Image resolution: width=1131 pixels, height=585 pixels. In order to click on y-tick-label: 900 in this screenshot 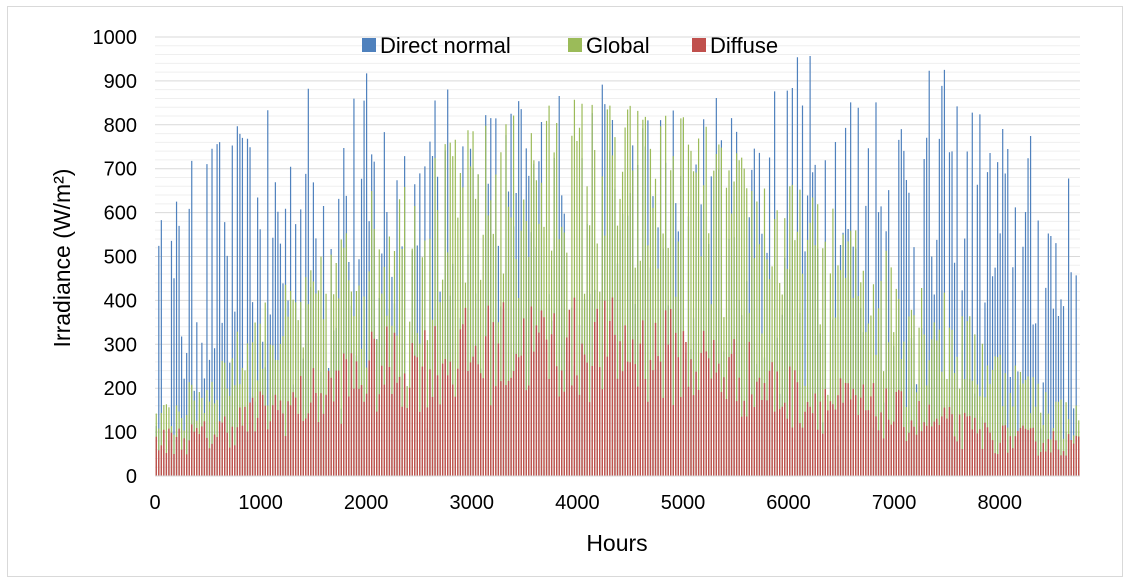, I will do `click(120, 82)`.